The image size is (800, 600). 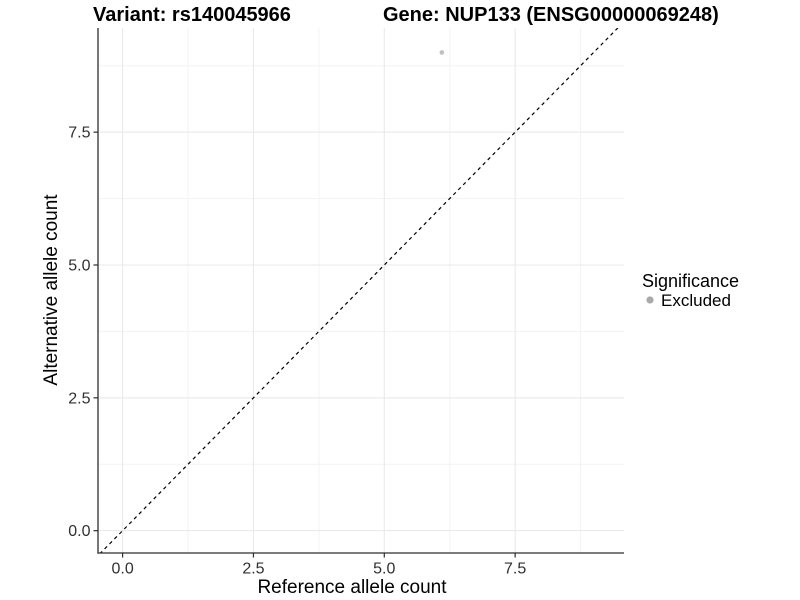 What do you see at coordinates (79, 531) in the screenshot?
I see `y-tick-label: 0.0` at bounding box center [79, 531].